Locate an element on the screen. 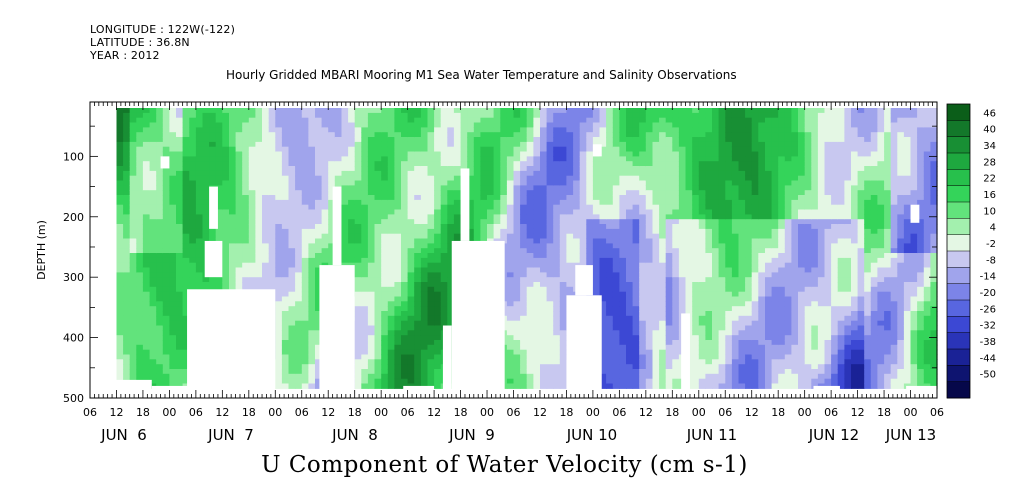 The width and height of the screenshot is (1009, 504). colorbar-label: 34 is located at coordinates (989, 146).